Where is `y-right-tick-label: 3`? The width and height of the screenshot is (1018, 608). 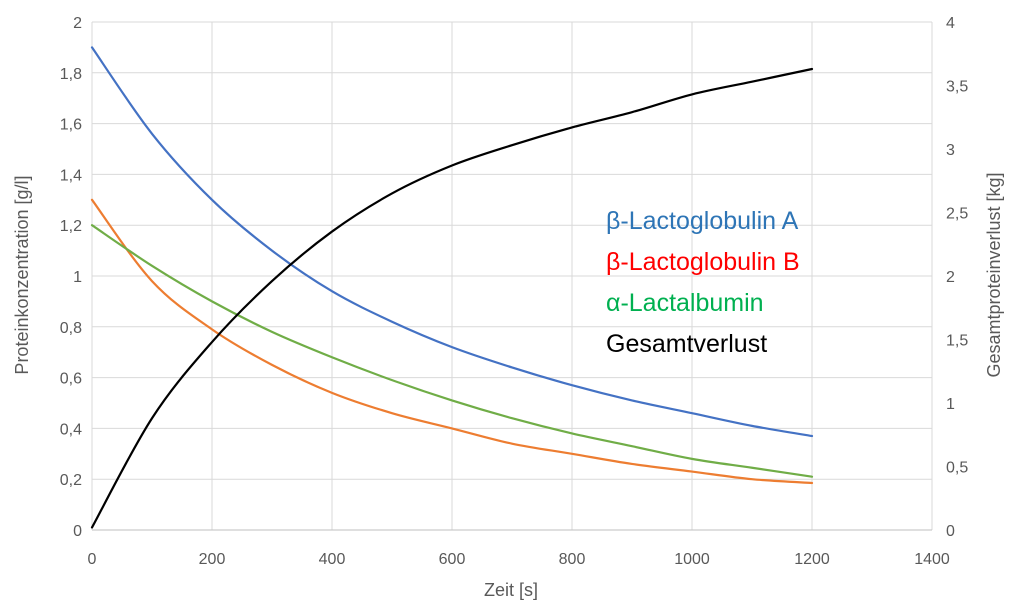 y-right-tick-label: 3 is located at coordinates (950, 150).